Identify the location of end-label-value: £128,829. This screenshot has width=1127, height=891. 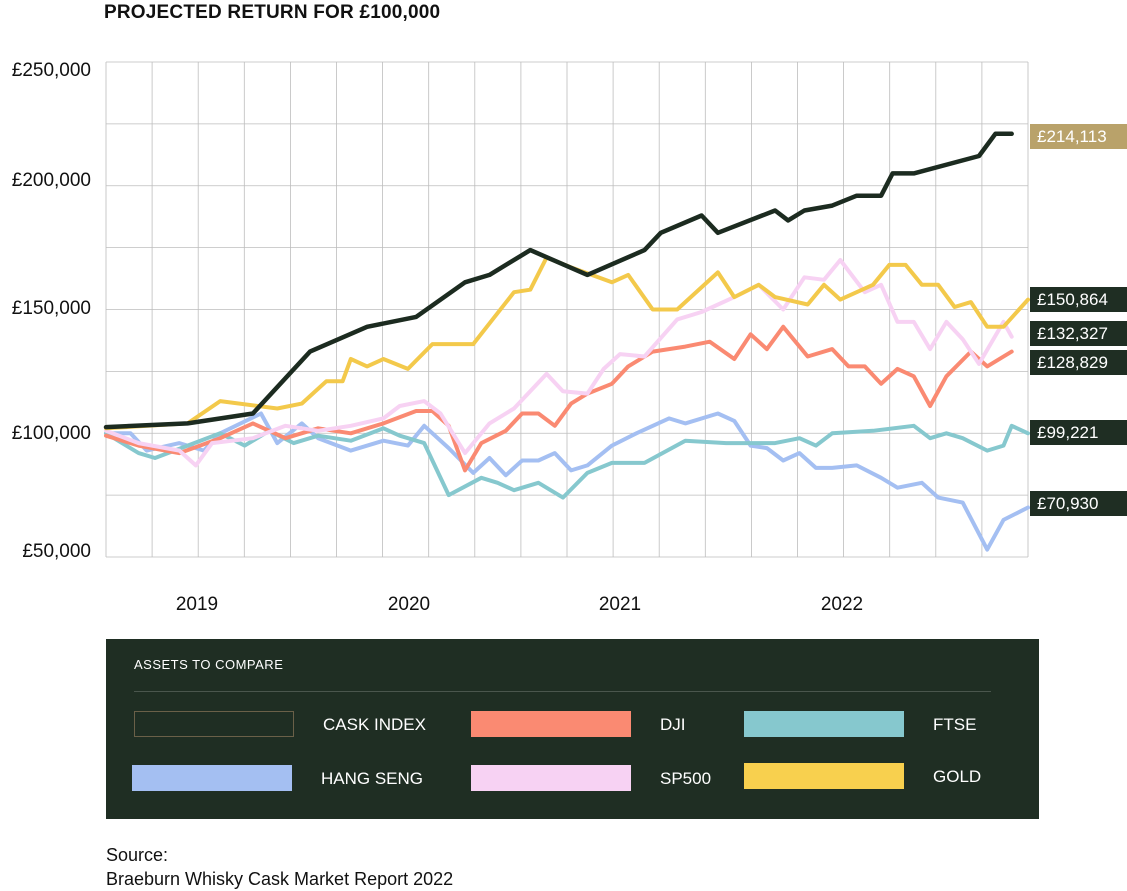
(1072, 362).